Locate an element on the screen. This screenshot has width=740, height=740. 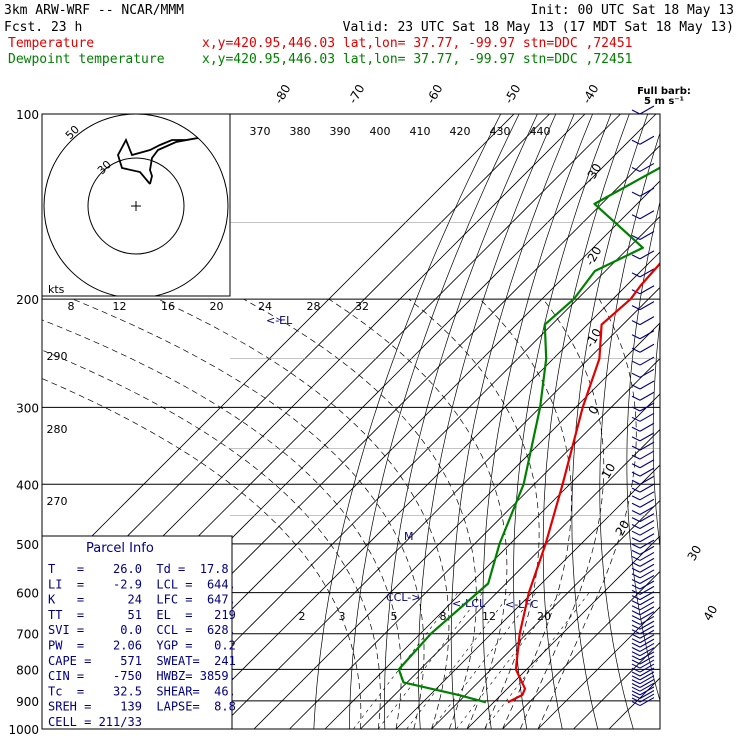
pressure-tick-label: 300 is located at coordinates (27, 408).